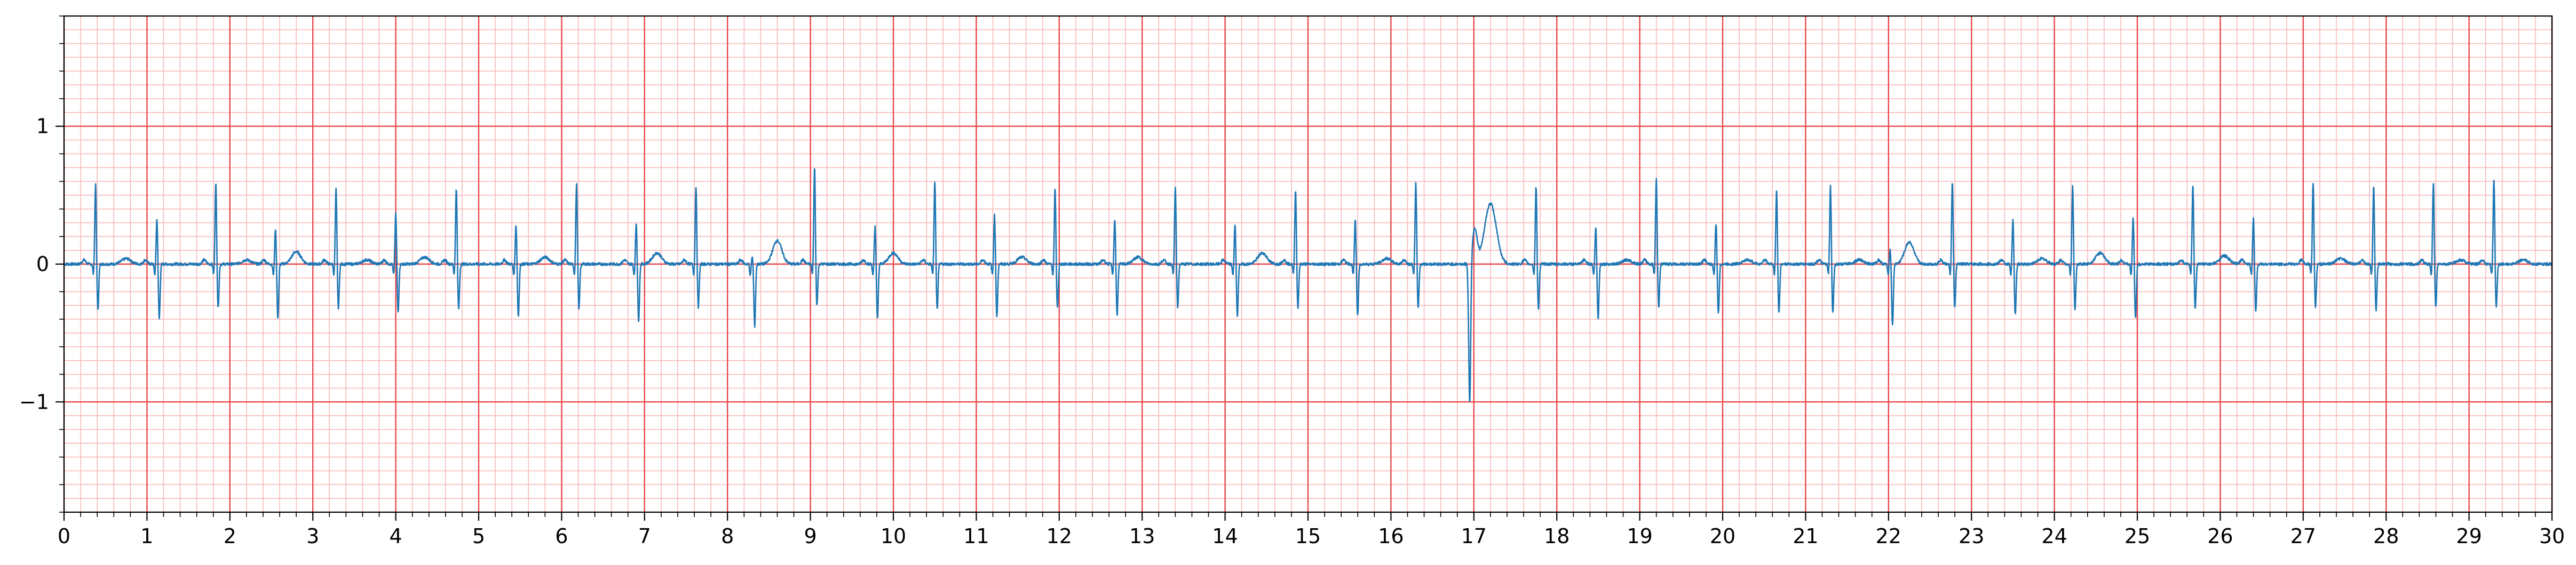 Image resolution: width=2576 pixels, height=565 pixels. Describe the element at coordinates (64, 536) in the screenshot. I see `x-tick-label: 0` at that location.